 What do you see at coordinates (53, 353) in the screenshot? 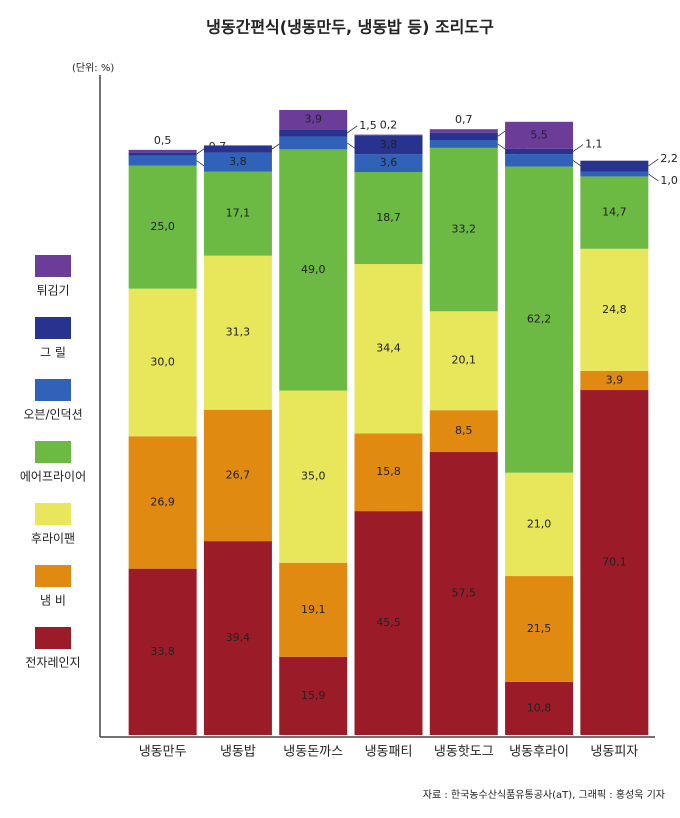
I see `legend-label: 그 릴` at bounding box center [53, 353].